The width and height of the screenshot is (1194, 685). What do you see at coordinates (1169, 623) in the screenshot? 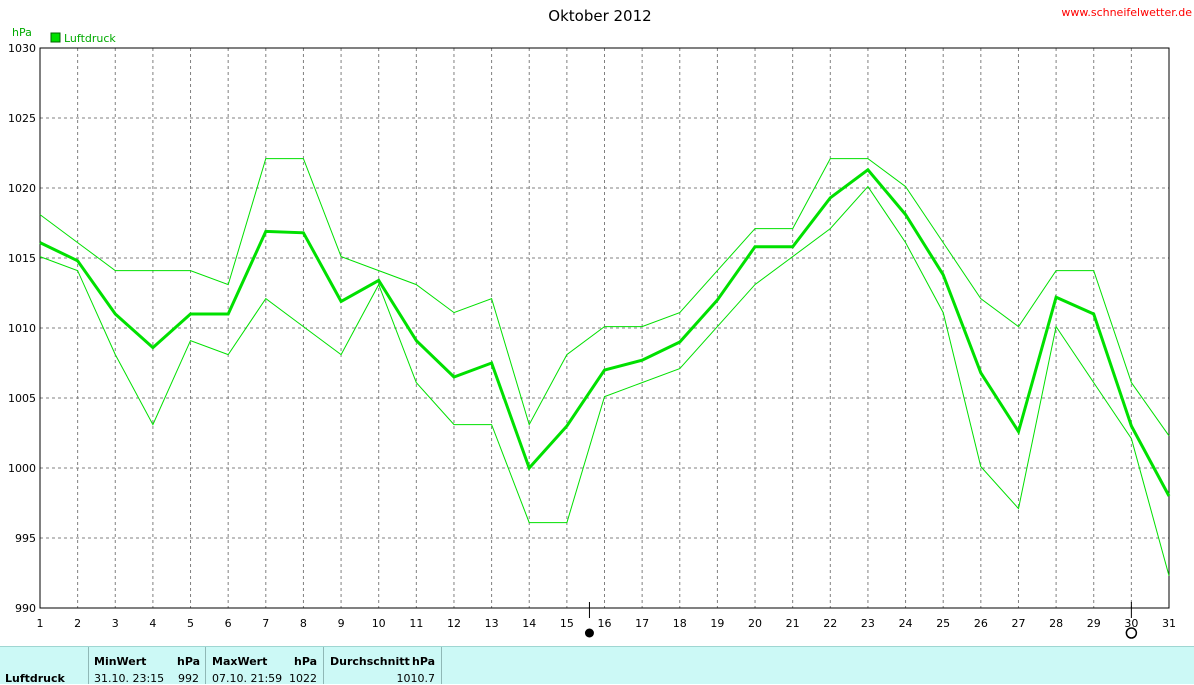
I see `x-tick-label: 31` at bounding box center [1169, 623].